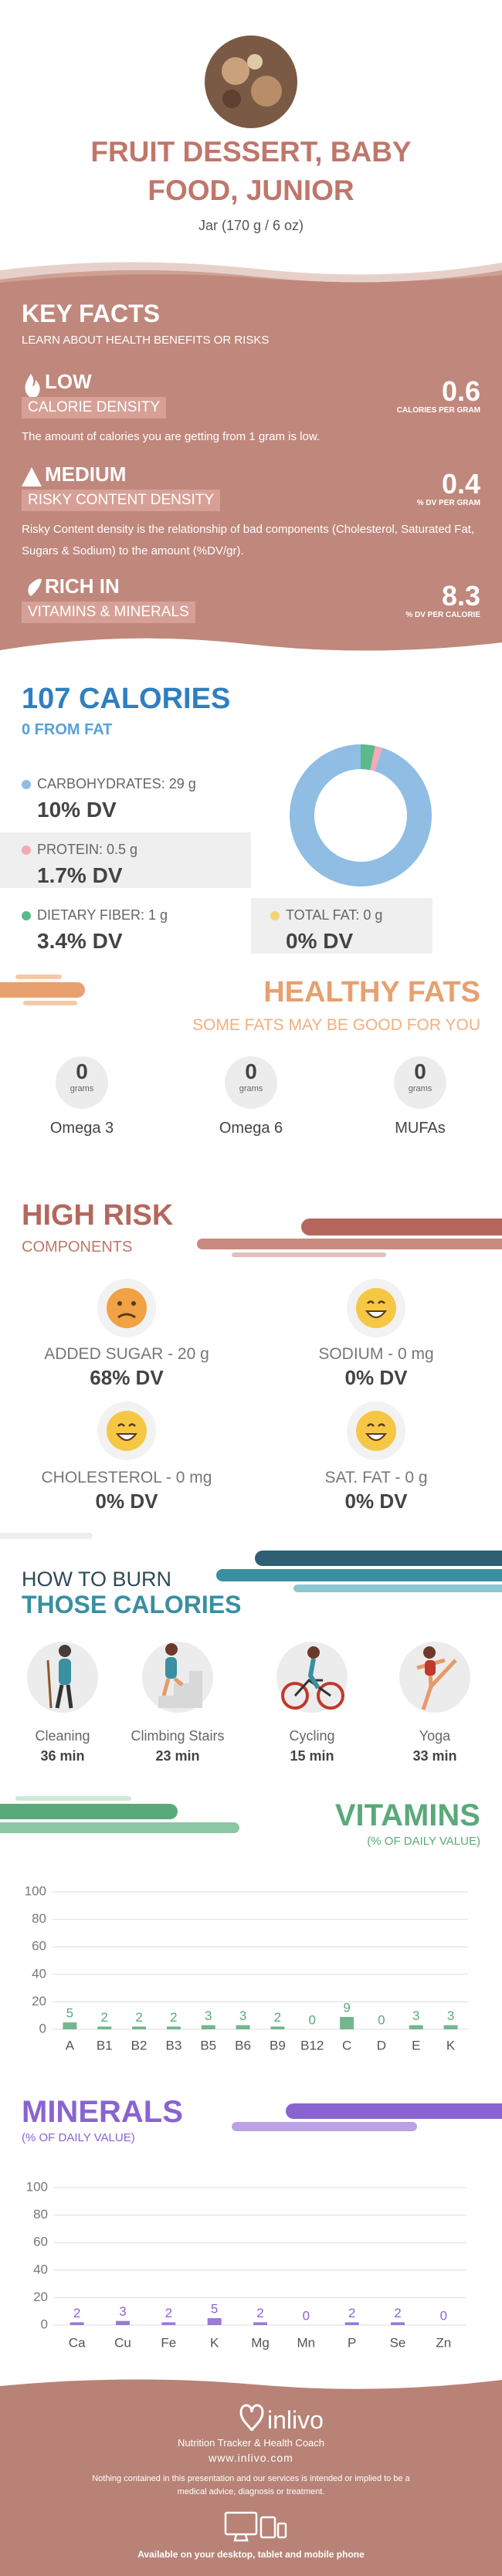 The width and height of the screenshot is (502, 2576). Describe the element at coordinates (260, 2342) in the screenshot. I see `x-tick-label: Mg` at that location.